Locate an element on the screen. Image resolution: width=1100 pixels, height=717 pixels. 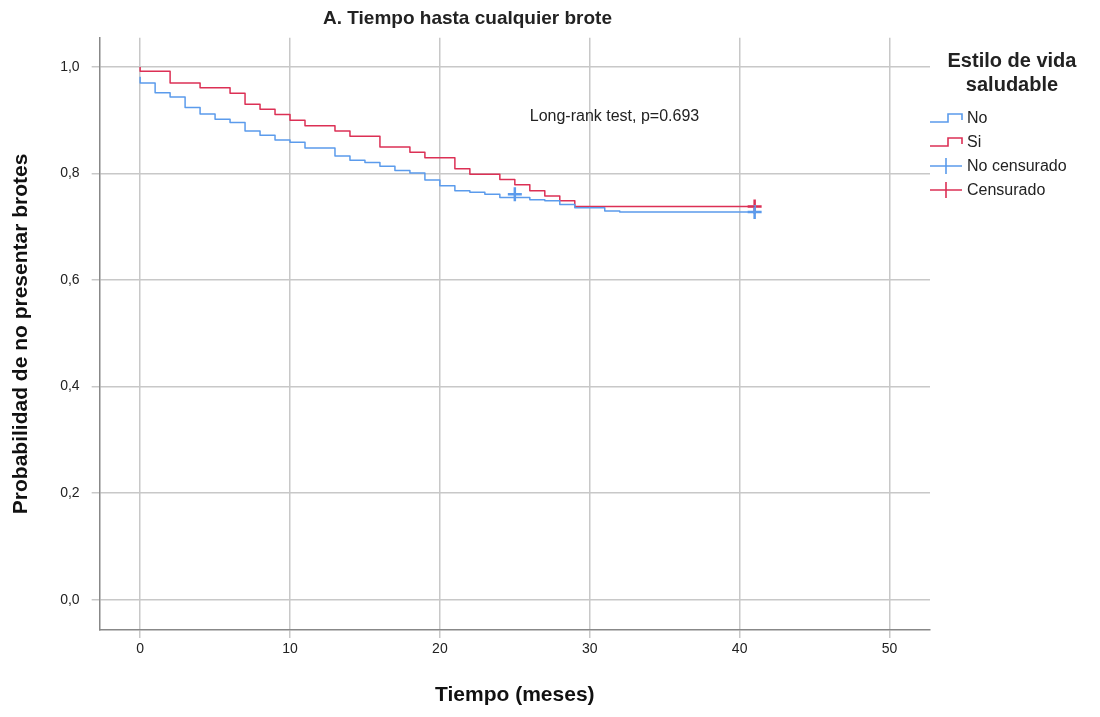
legend-label: No is located at coordinates (977, 118).